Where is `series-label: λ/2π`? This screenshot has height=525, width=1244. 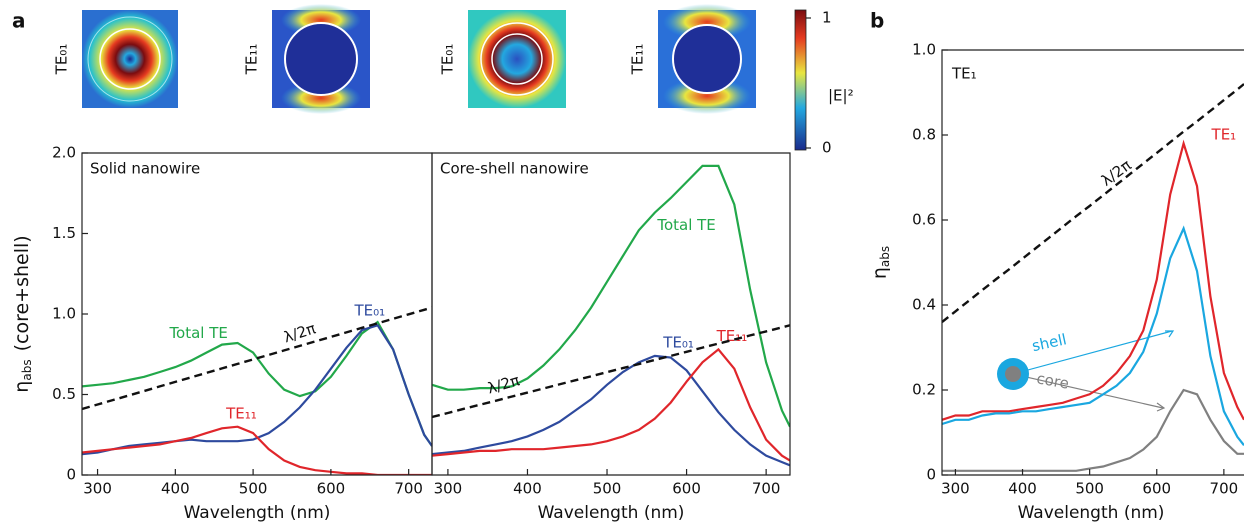 series-label: λ/2π is located at coordinates (503, 384).